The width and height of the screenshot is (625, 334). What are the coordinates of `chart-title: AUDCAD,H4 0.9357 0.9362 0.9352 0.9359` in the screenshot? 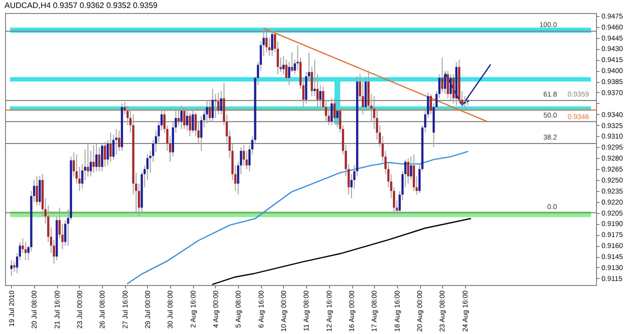 It's located at (81, 5).